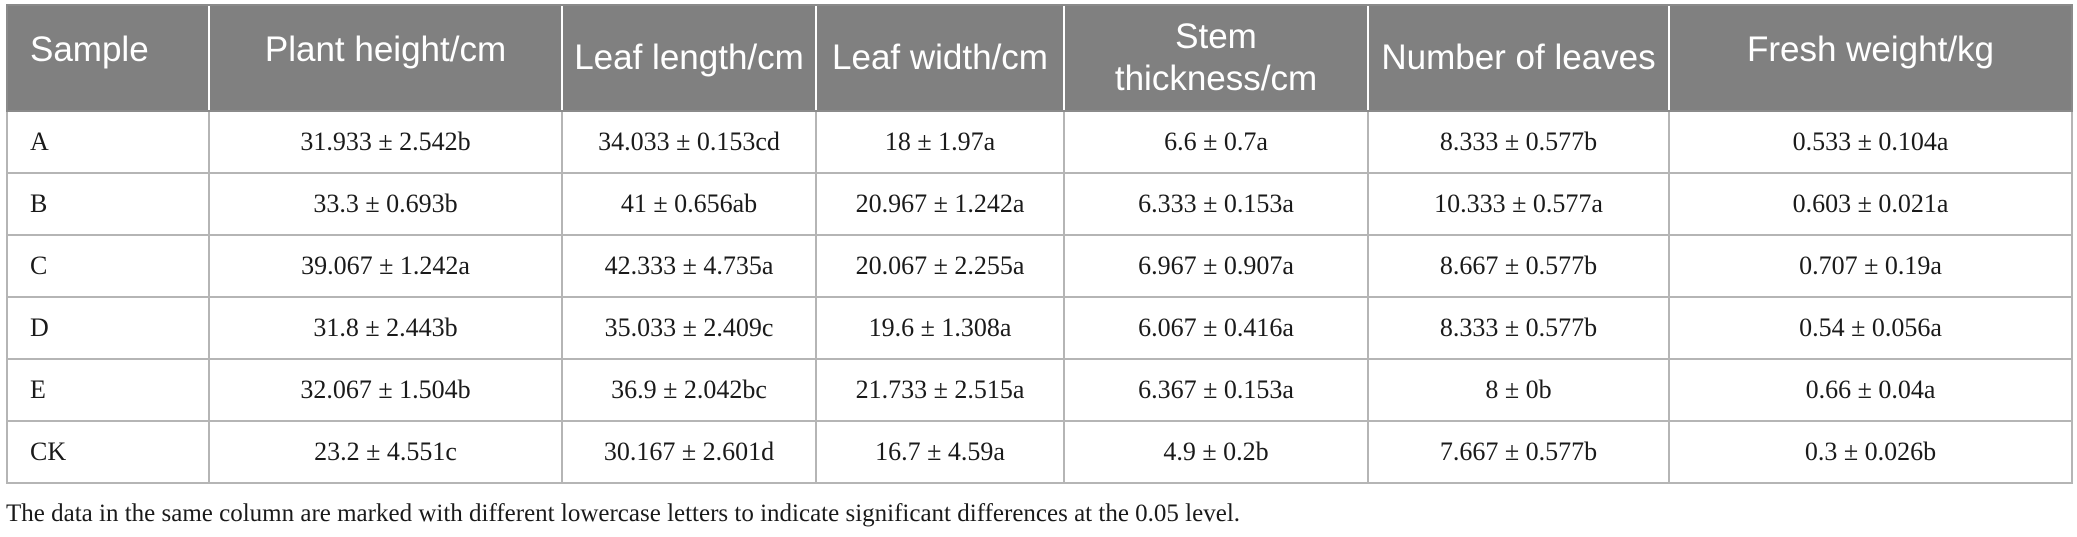 This screenshot has width=2077, height=537. Describe the element at coordinates (1216, 142) in the screenshot. I see `cell-stem-thickness: 6.6 ± 0.7a` at that location.